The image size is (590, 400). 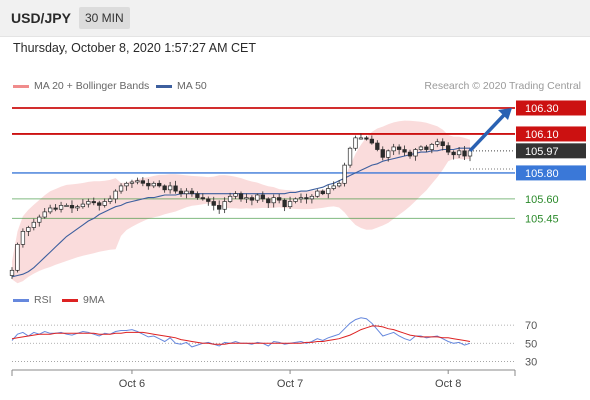 What do you see at coordinates (542, 135) in the screenshot?
I see `level-label-106-10: 106.10` at bounding box center [542, 135].